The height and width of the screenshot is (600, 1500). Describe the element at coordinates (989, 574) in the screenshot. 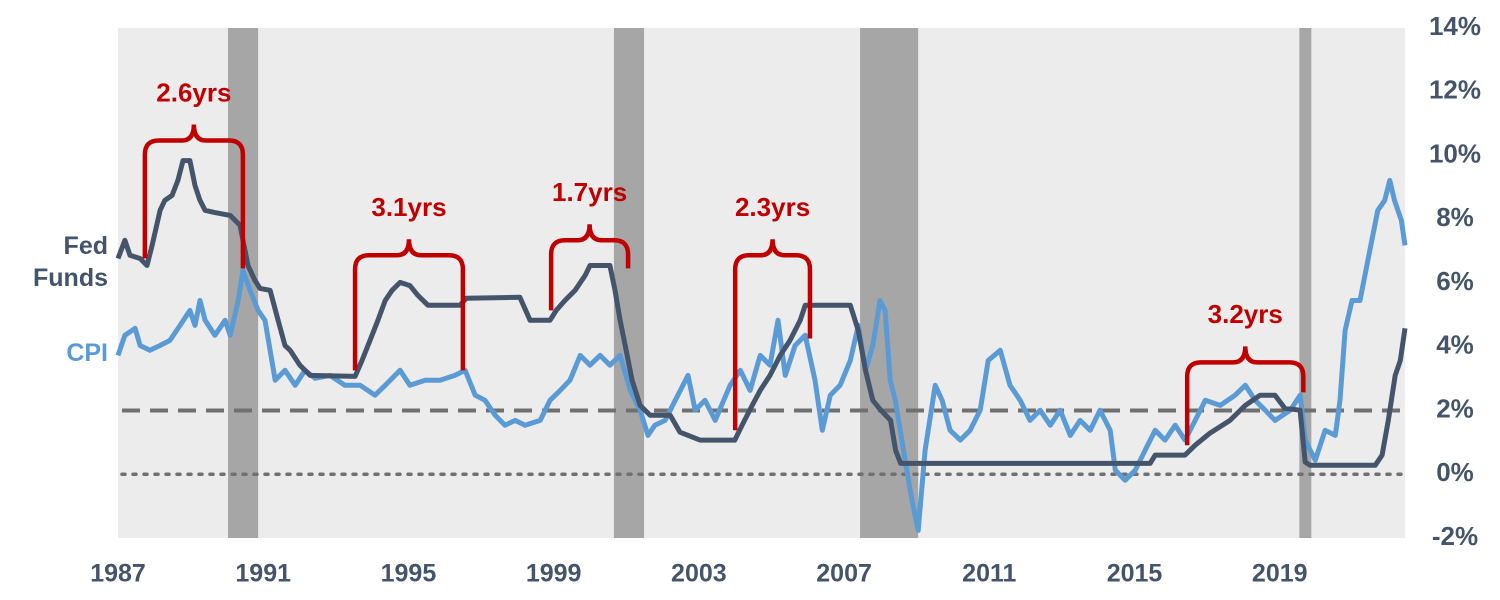

I see `x-tick-label: 2011` at that location.